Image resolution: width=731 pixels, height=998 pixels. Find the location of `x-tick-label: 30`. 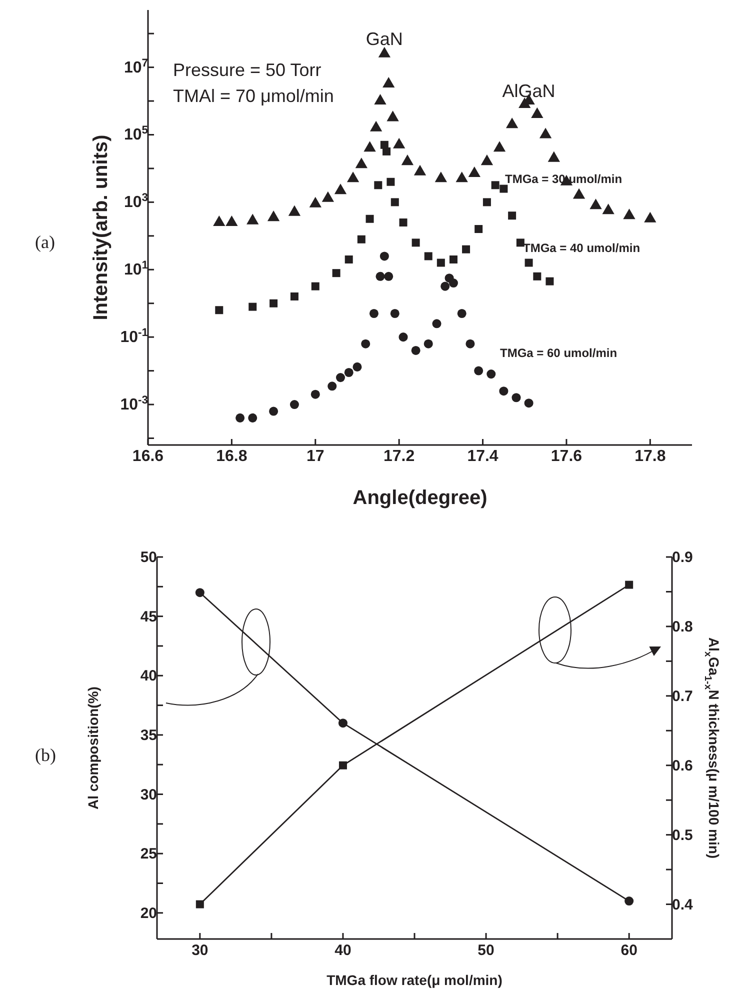

x-tick-label: 30 is located at coordinates (200, 950).